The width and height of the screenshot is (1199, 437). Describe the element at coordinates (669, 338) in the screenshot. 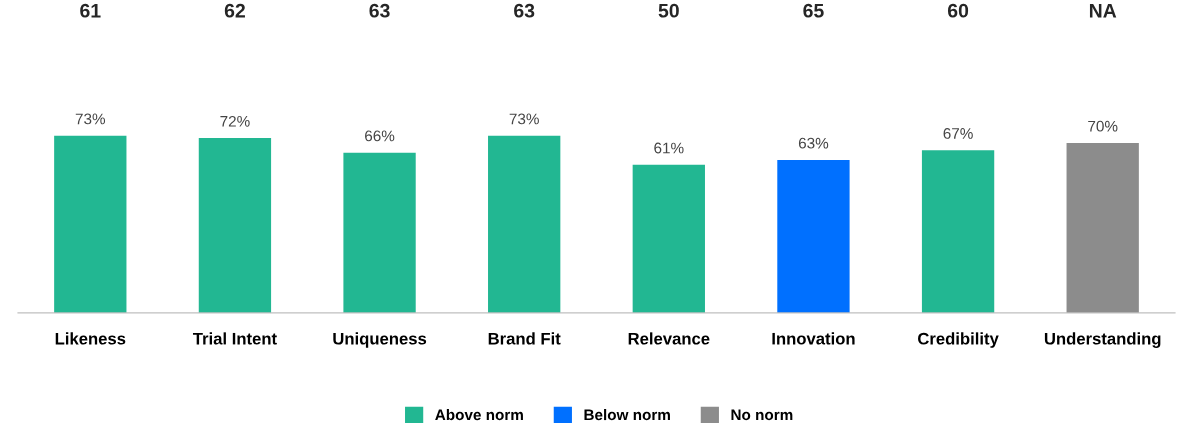

I see `x-tick-label: Relevance` at that location.